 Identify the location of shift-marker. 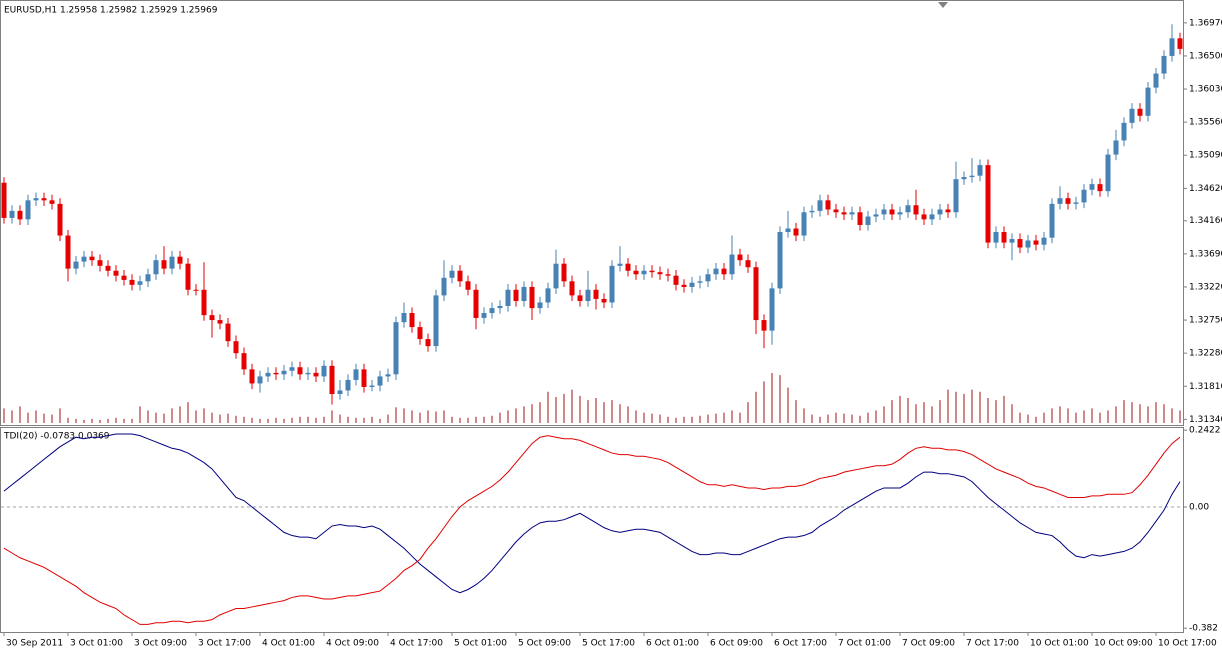
(943, 5).